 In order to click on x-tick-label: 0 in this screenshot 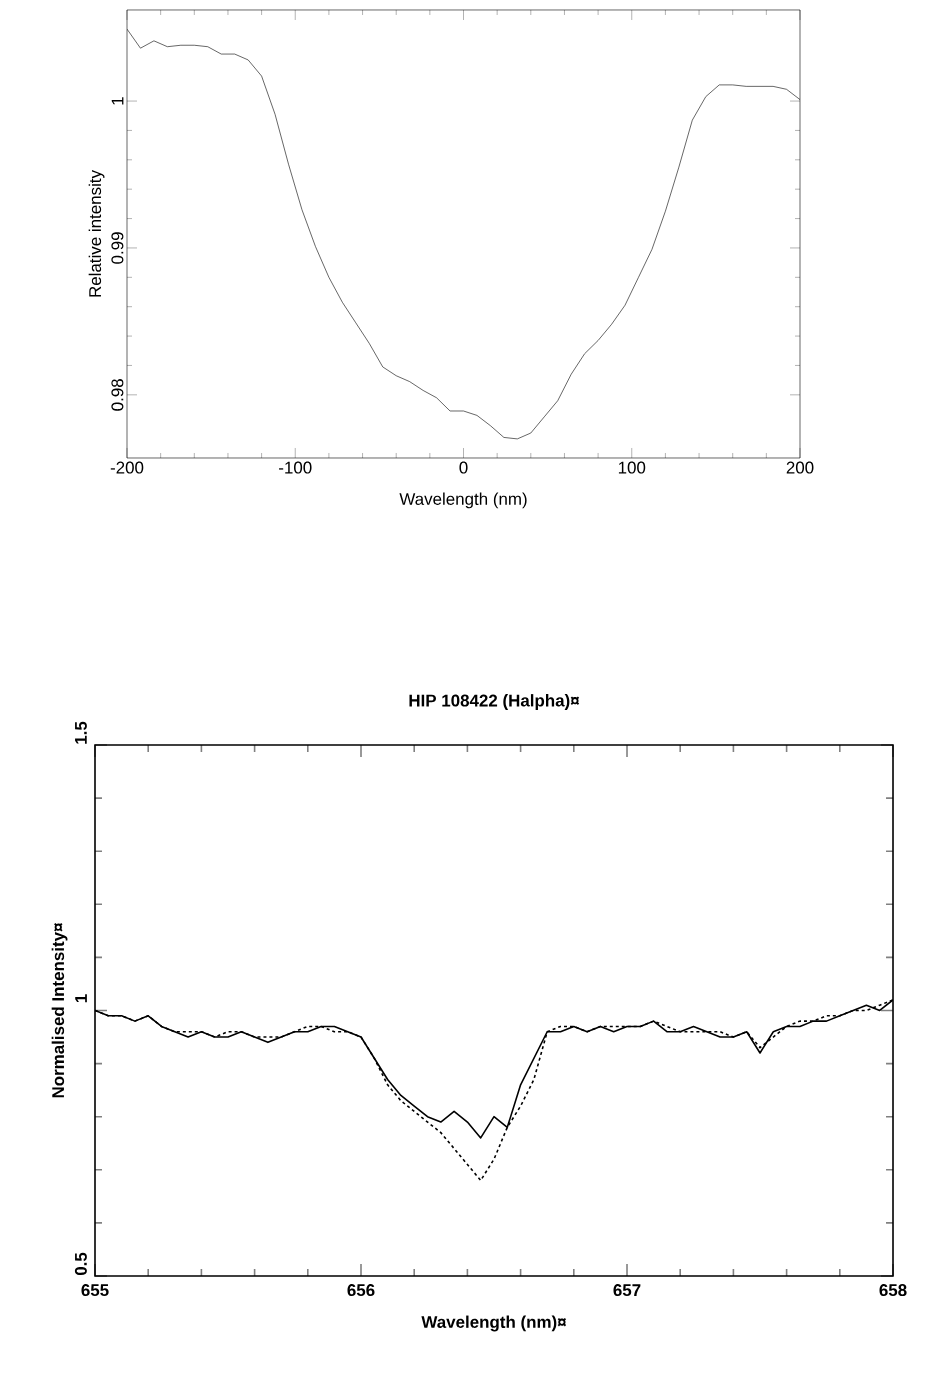, I will do `click(463, 467)`.